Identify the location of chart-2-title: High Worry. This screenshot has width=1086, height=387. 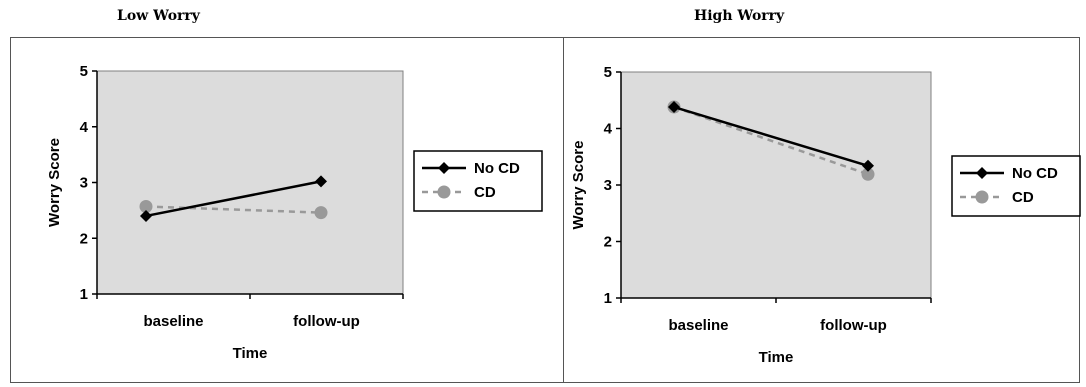
(739, 16).